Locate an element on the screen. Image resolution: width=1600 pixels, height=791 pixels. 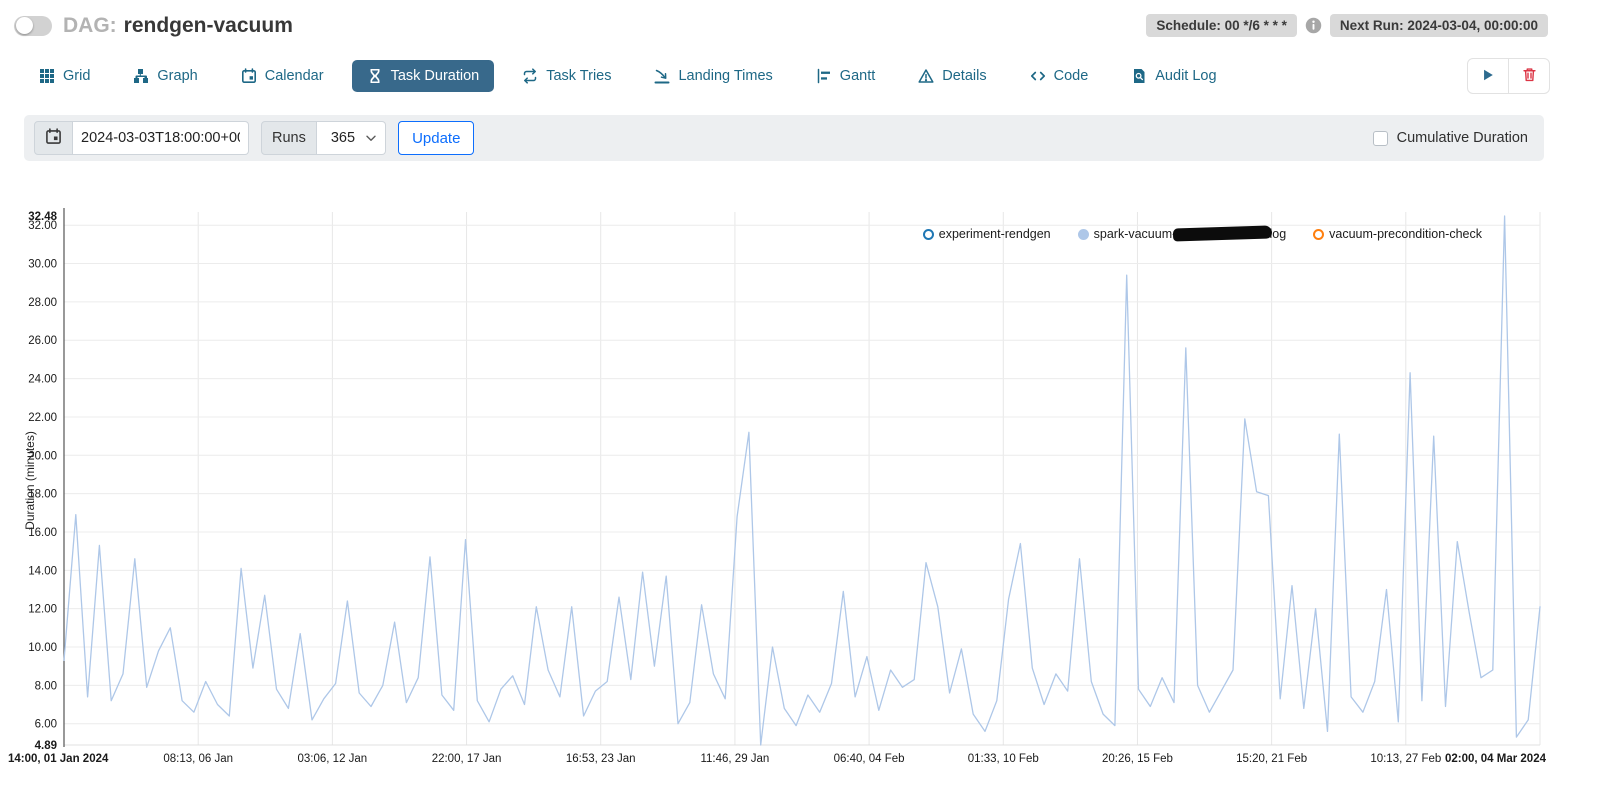
graph-icon is located at coordinates (141, 76).